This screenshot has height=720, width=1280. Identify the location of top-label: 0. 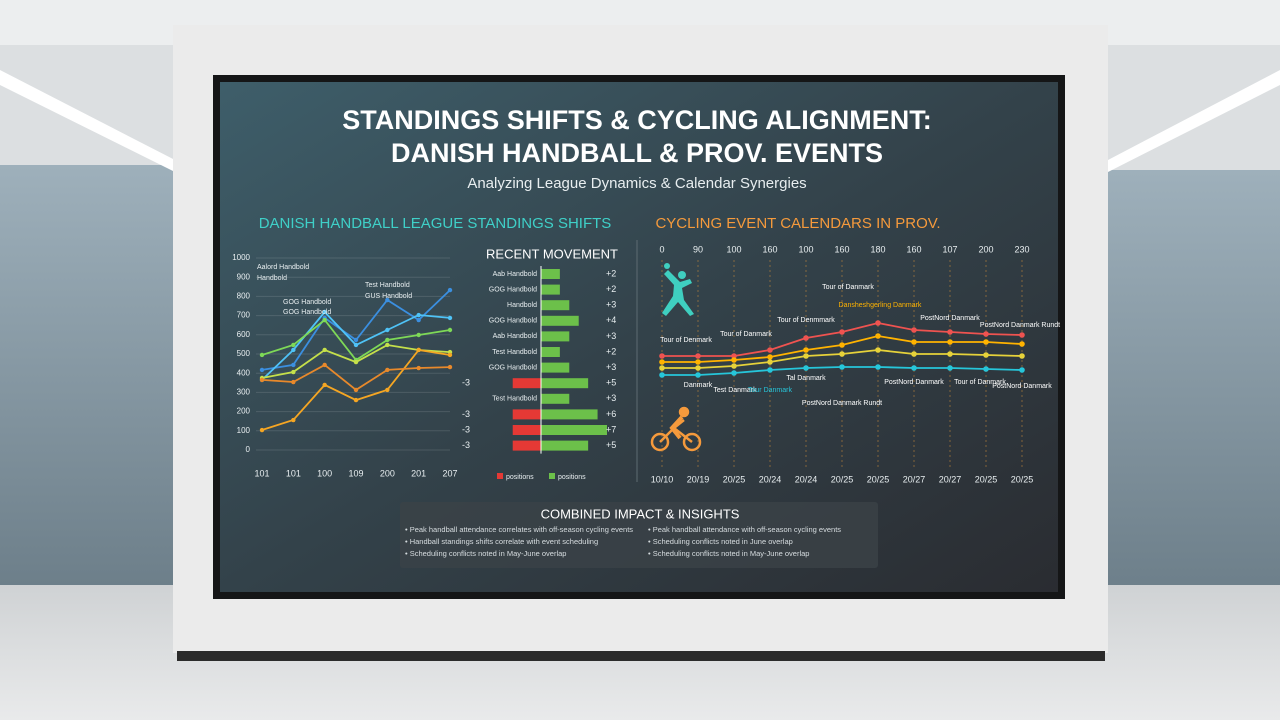
(661, 249).